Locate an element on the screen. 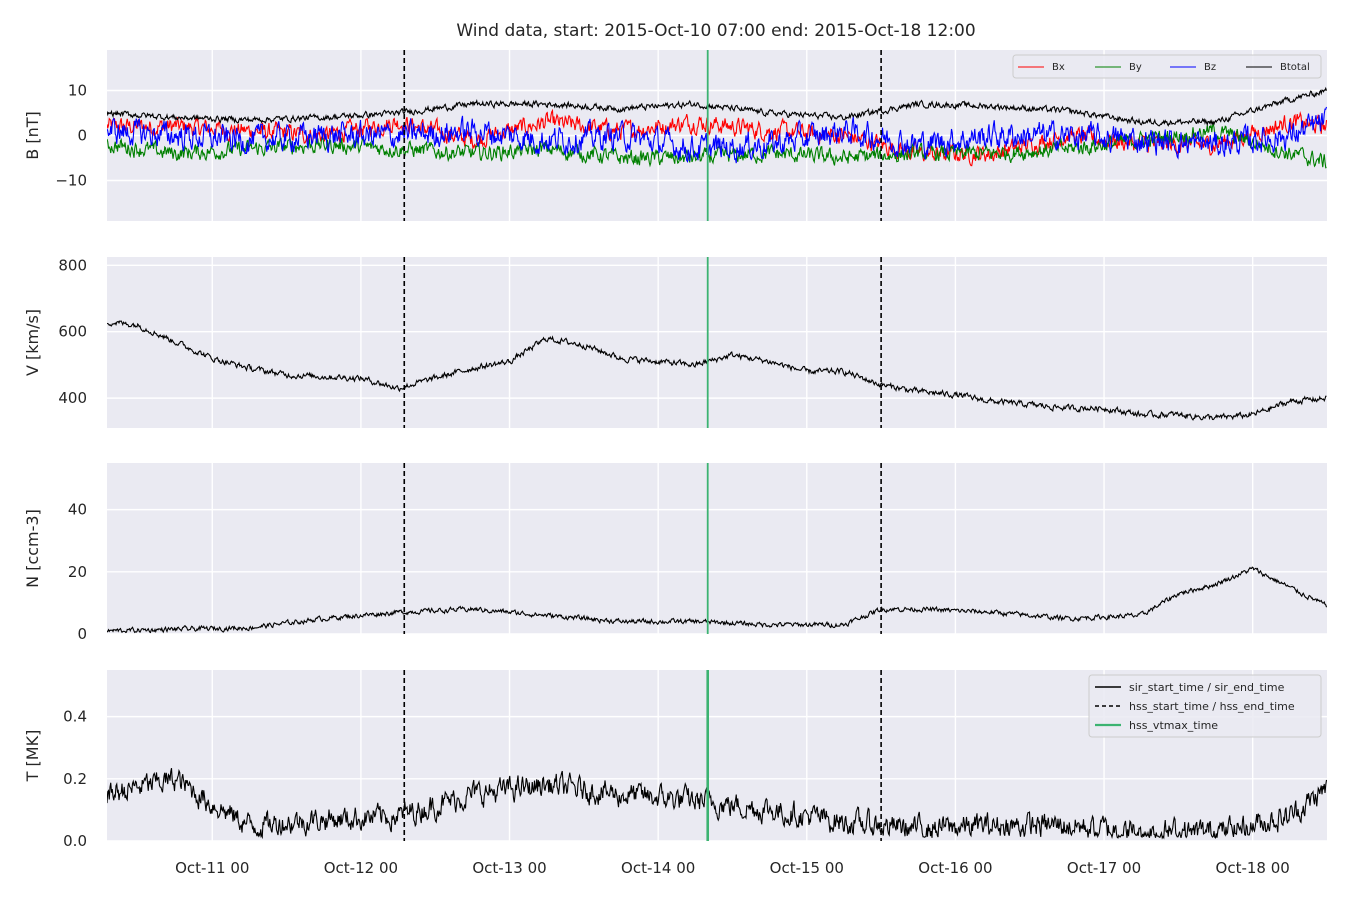  y-tick-label: 20 is located at coordinates (77, 572).